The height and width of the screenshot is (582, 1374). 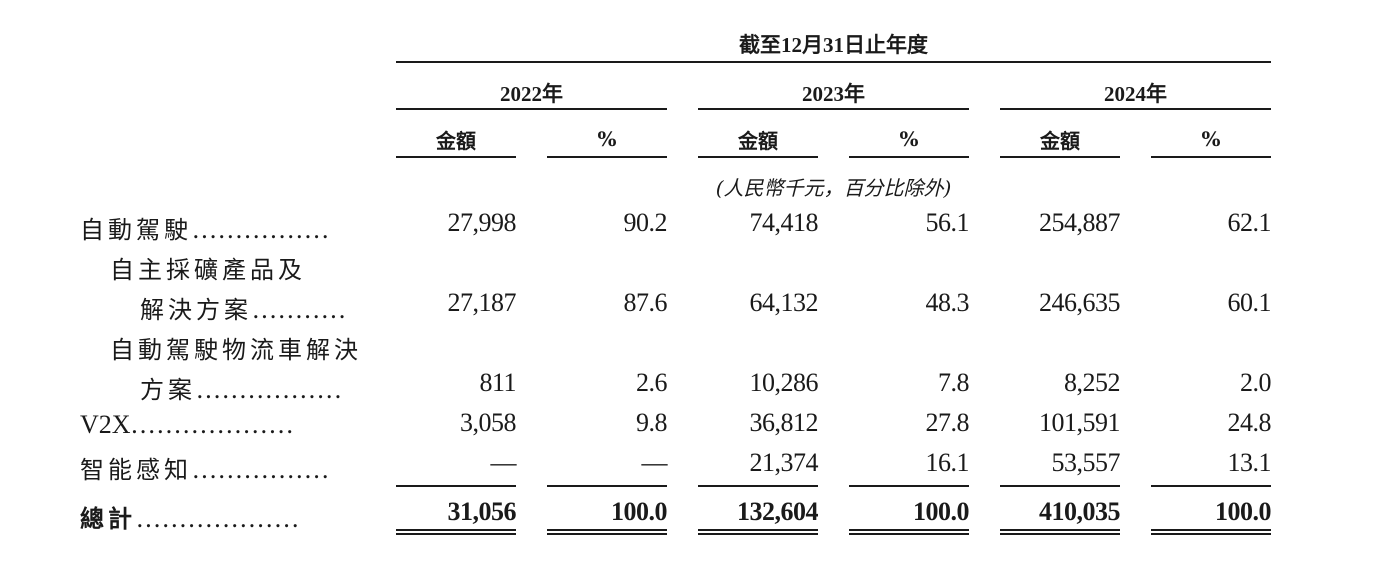 I want to click on cell-amount-2023: 36,812, so click(x=784, y=422).